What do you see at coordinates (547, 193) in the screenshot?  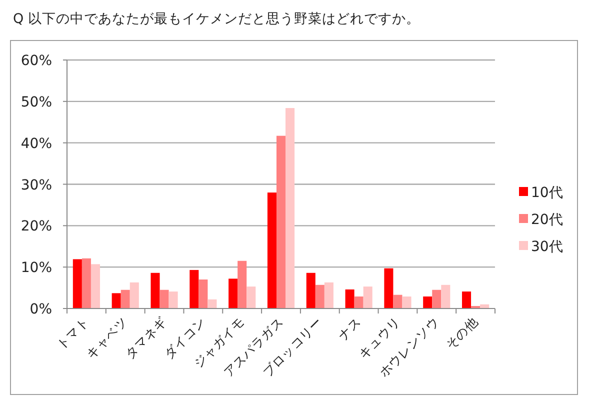 I see `legend-label: 10代` at bounding box center [547, 193].